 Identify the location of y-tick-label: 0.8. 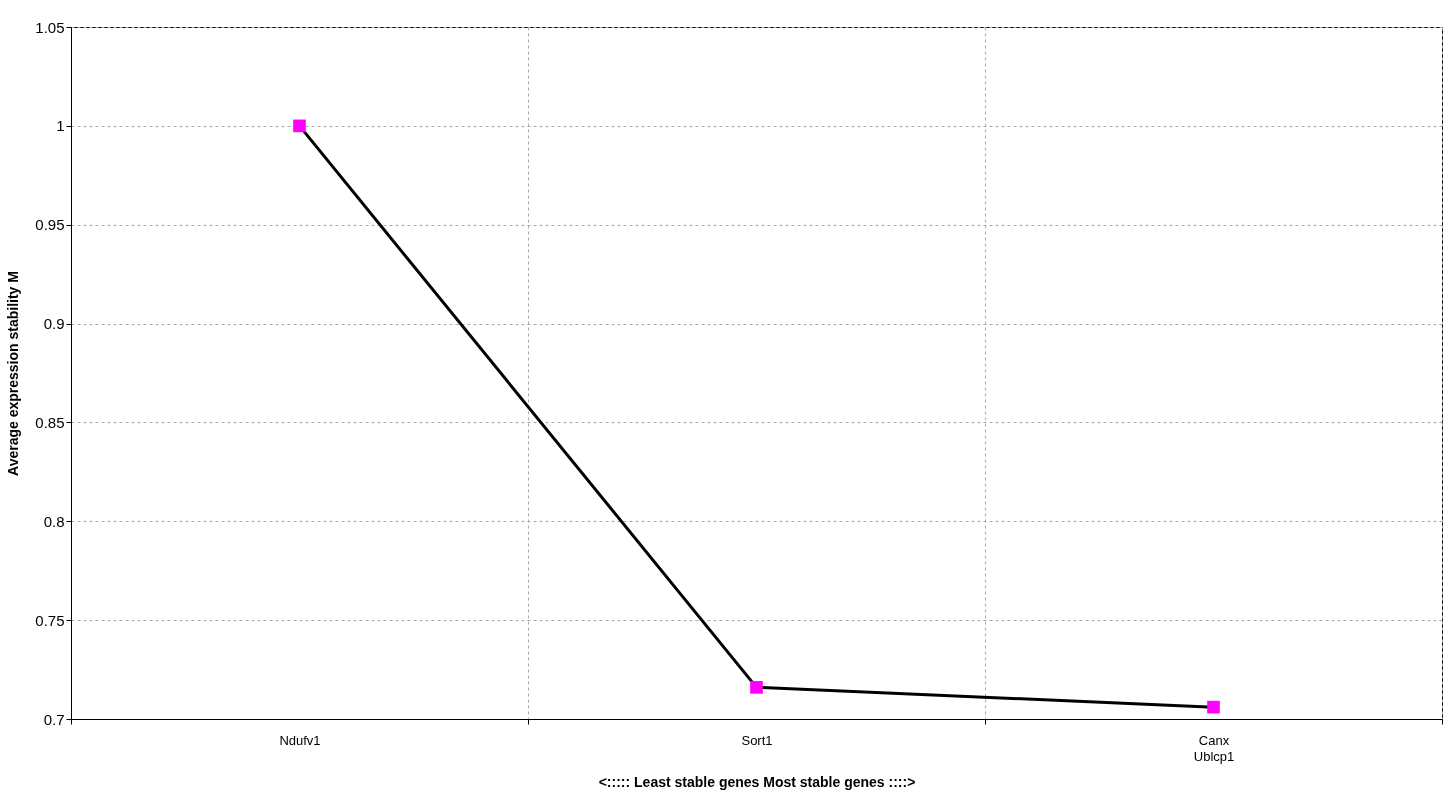
(54, 521).